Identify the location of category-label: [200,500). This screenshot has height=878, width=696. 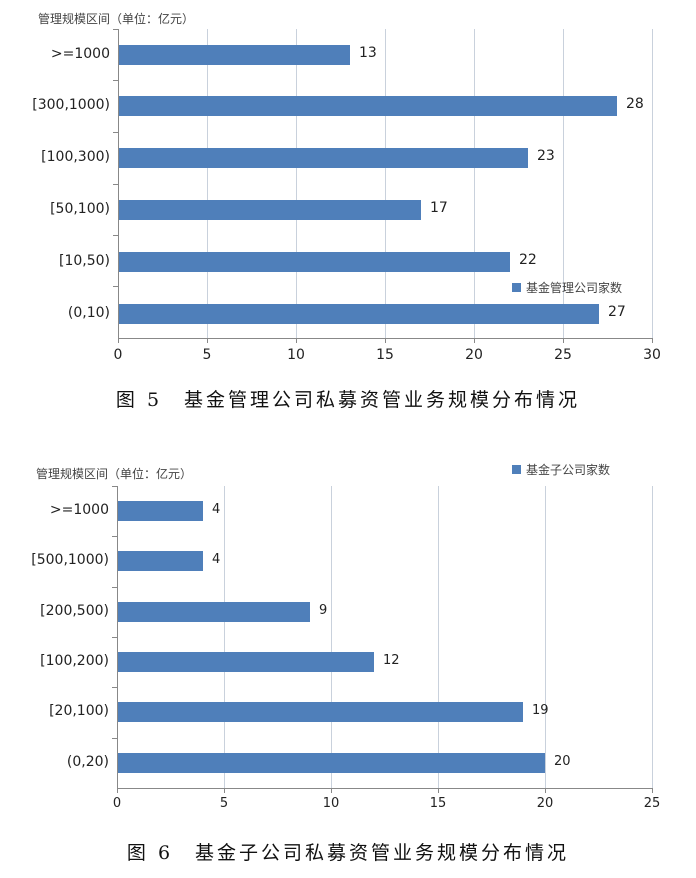
(74, 611).